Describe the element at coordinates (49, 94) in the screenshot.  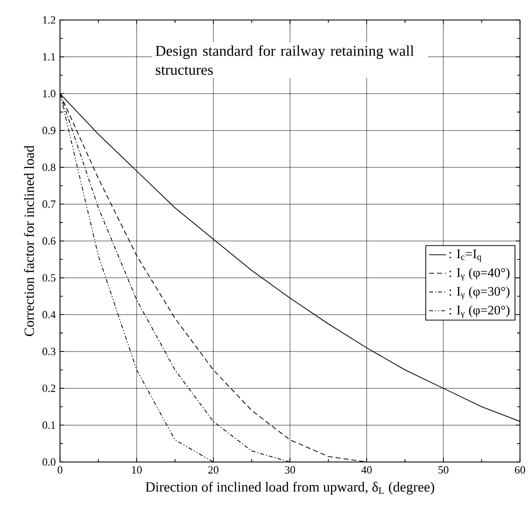
I see `y-tick-label: 1.0` at that location.